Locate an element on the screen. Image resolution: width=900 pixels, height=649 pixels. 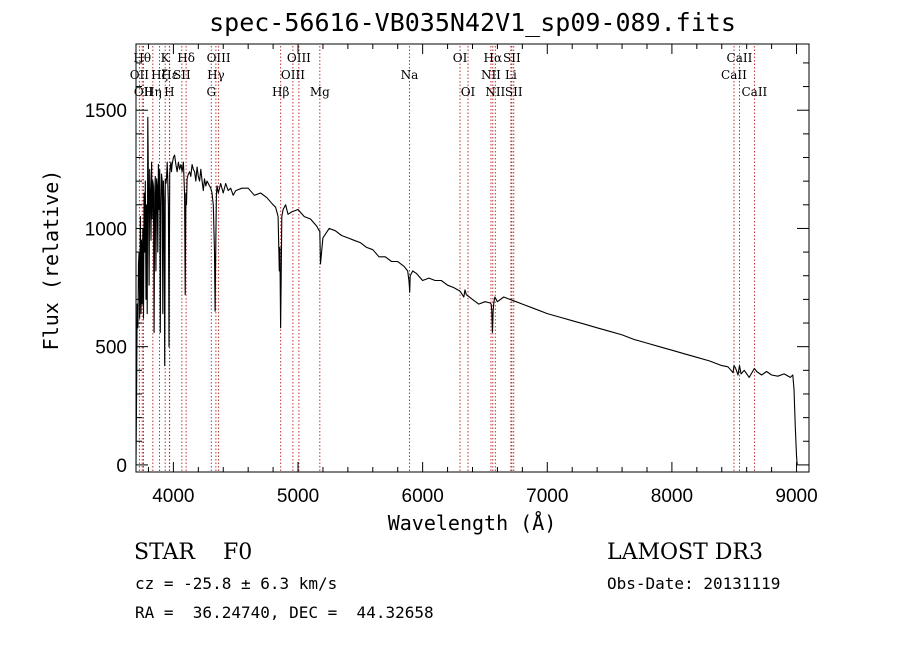
x-tick-label: 9000 is located at coordinates (796, 496).